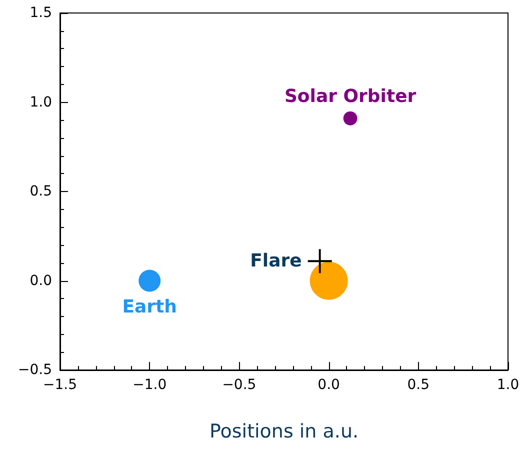 This screenshot has height=456, width=525. What do you see at coordinates (41, 13) in the screenshot?
I see `y-tick-label: 1.5` at bounding box center [41, 13].